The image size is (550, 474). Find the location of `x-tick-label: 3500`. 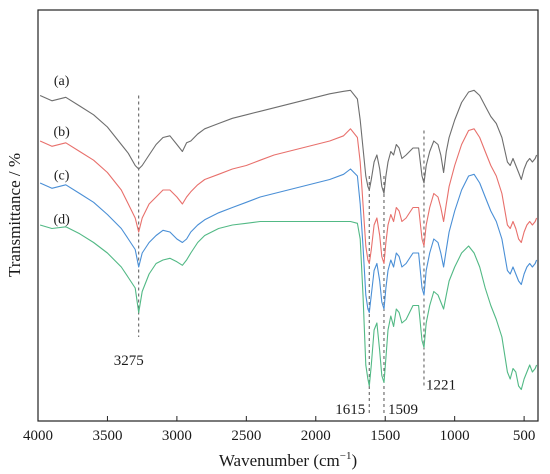

x-tick-label: 3500 is located at coordinates (107, 436).